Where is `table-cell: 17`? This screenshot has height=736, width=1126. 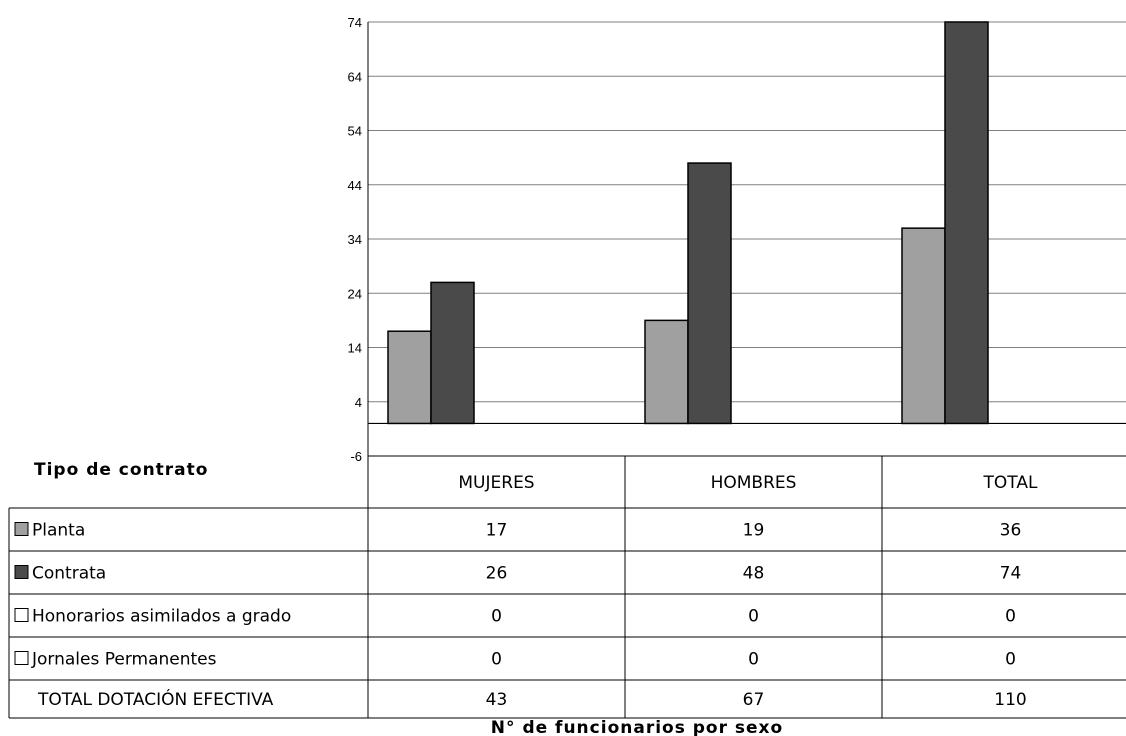 table-cell: 17 is located at coordinates (497, 531).